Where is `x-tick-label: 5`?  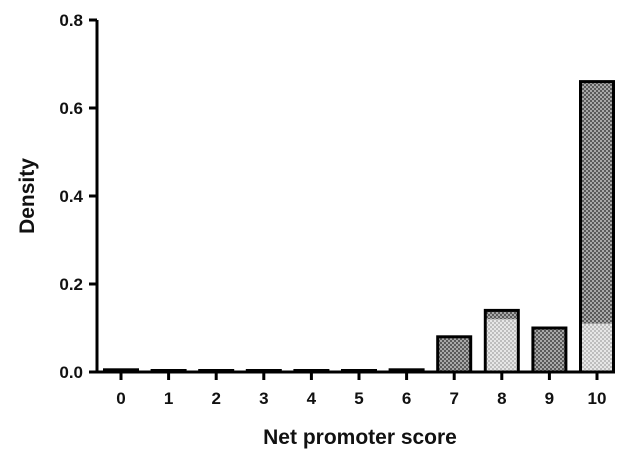
x-tick-label: 5 is located at coordinates (358, 398).